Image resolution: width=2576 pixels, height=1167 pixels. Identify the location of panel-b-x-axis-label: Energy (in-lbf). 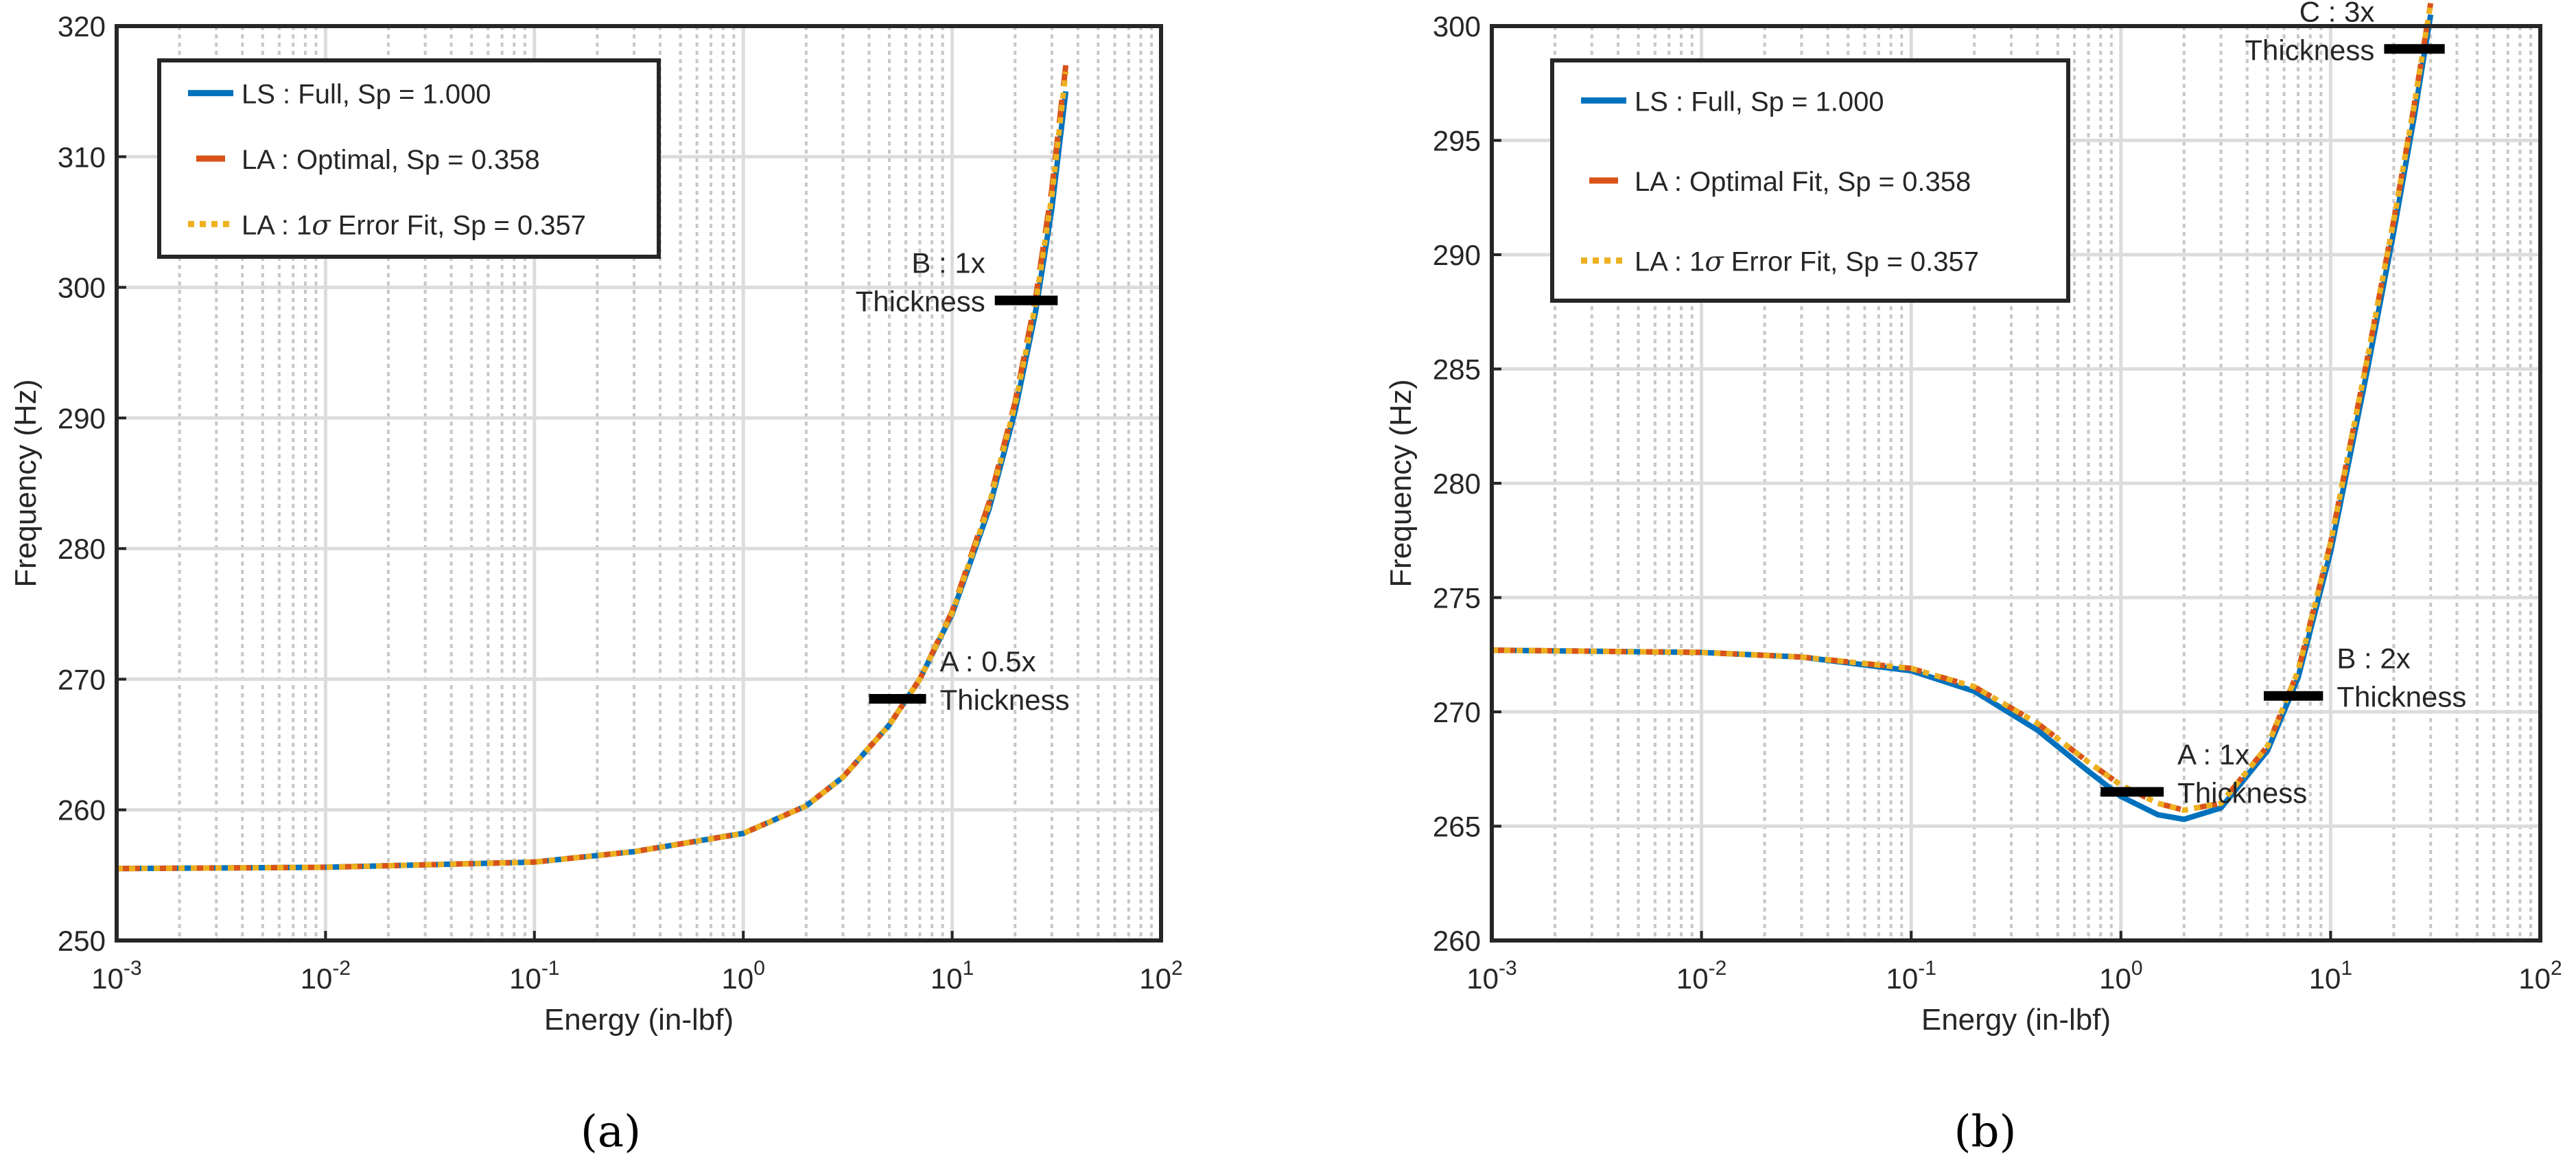
(2016, 1020).